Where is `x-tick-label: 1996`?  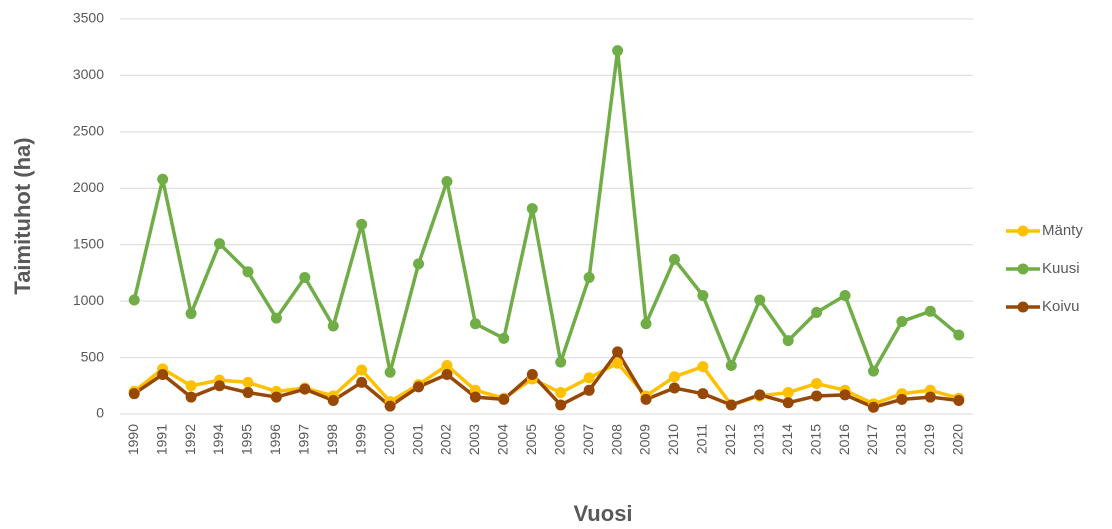 x-tick-label: 1996 is located at coordinates (275, 439).